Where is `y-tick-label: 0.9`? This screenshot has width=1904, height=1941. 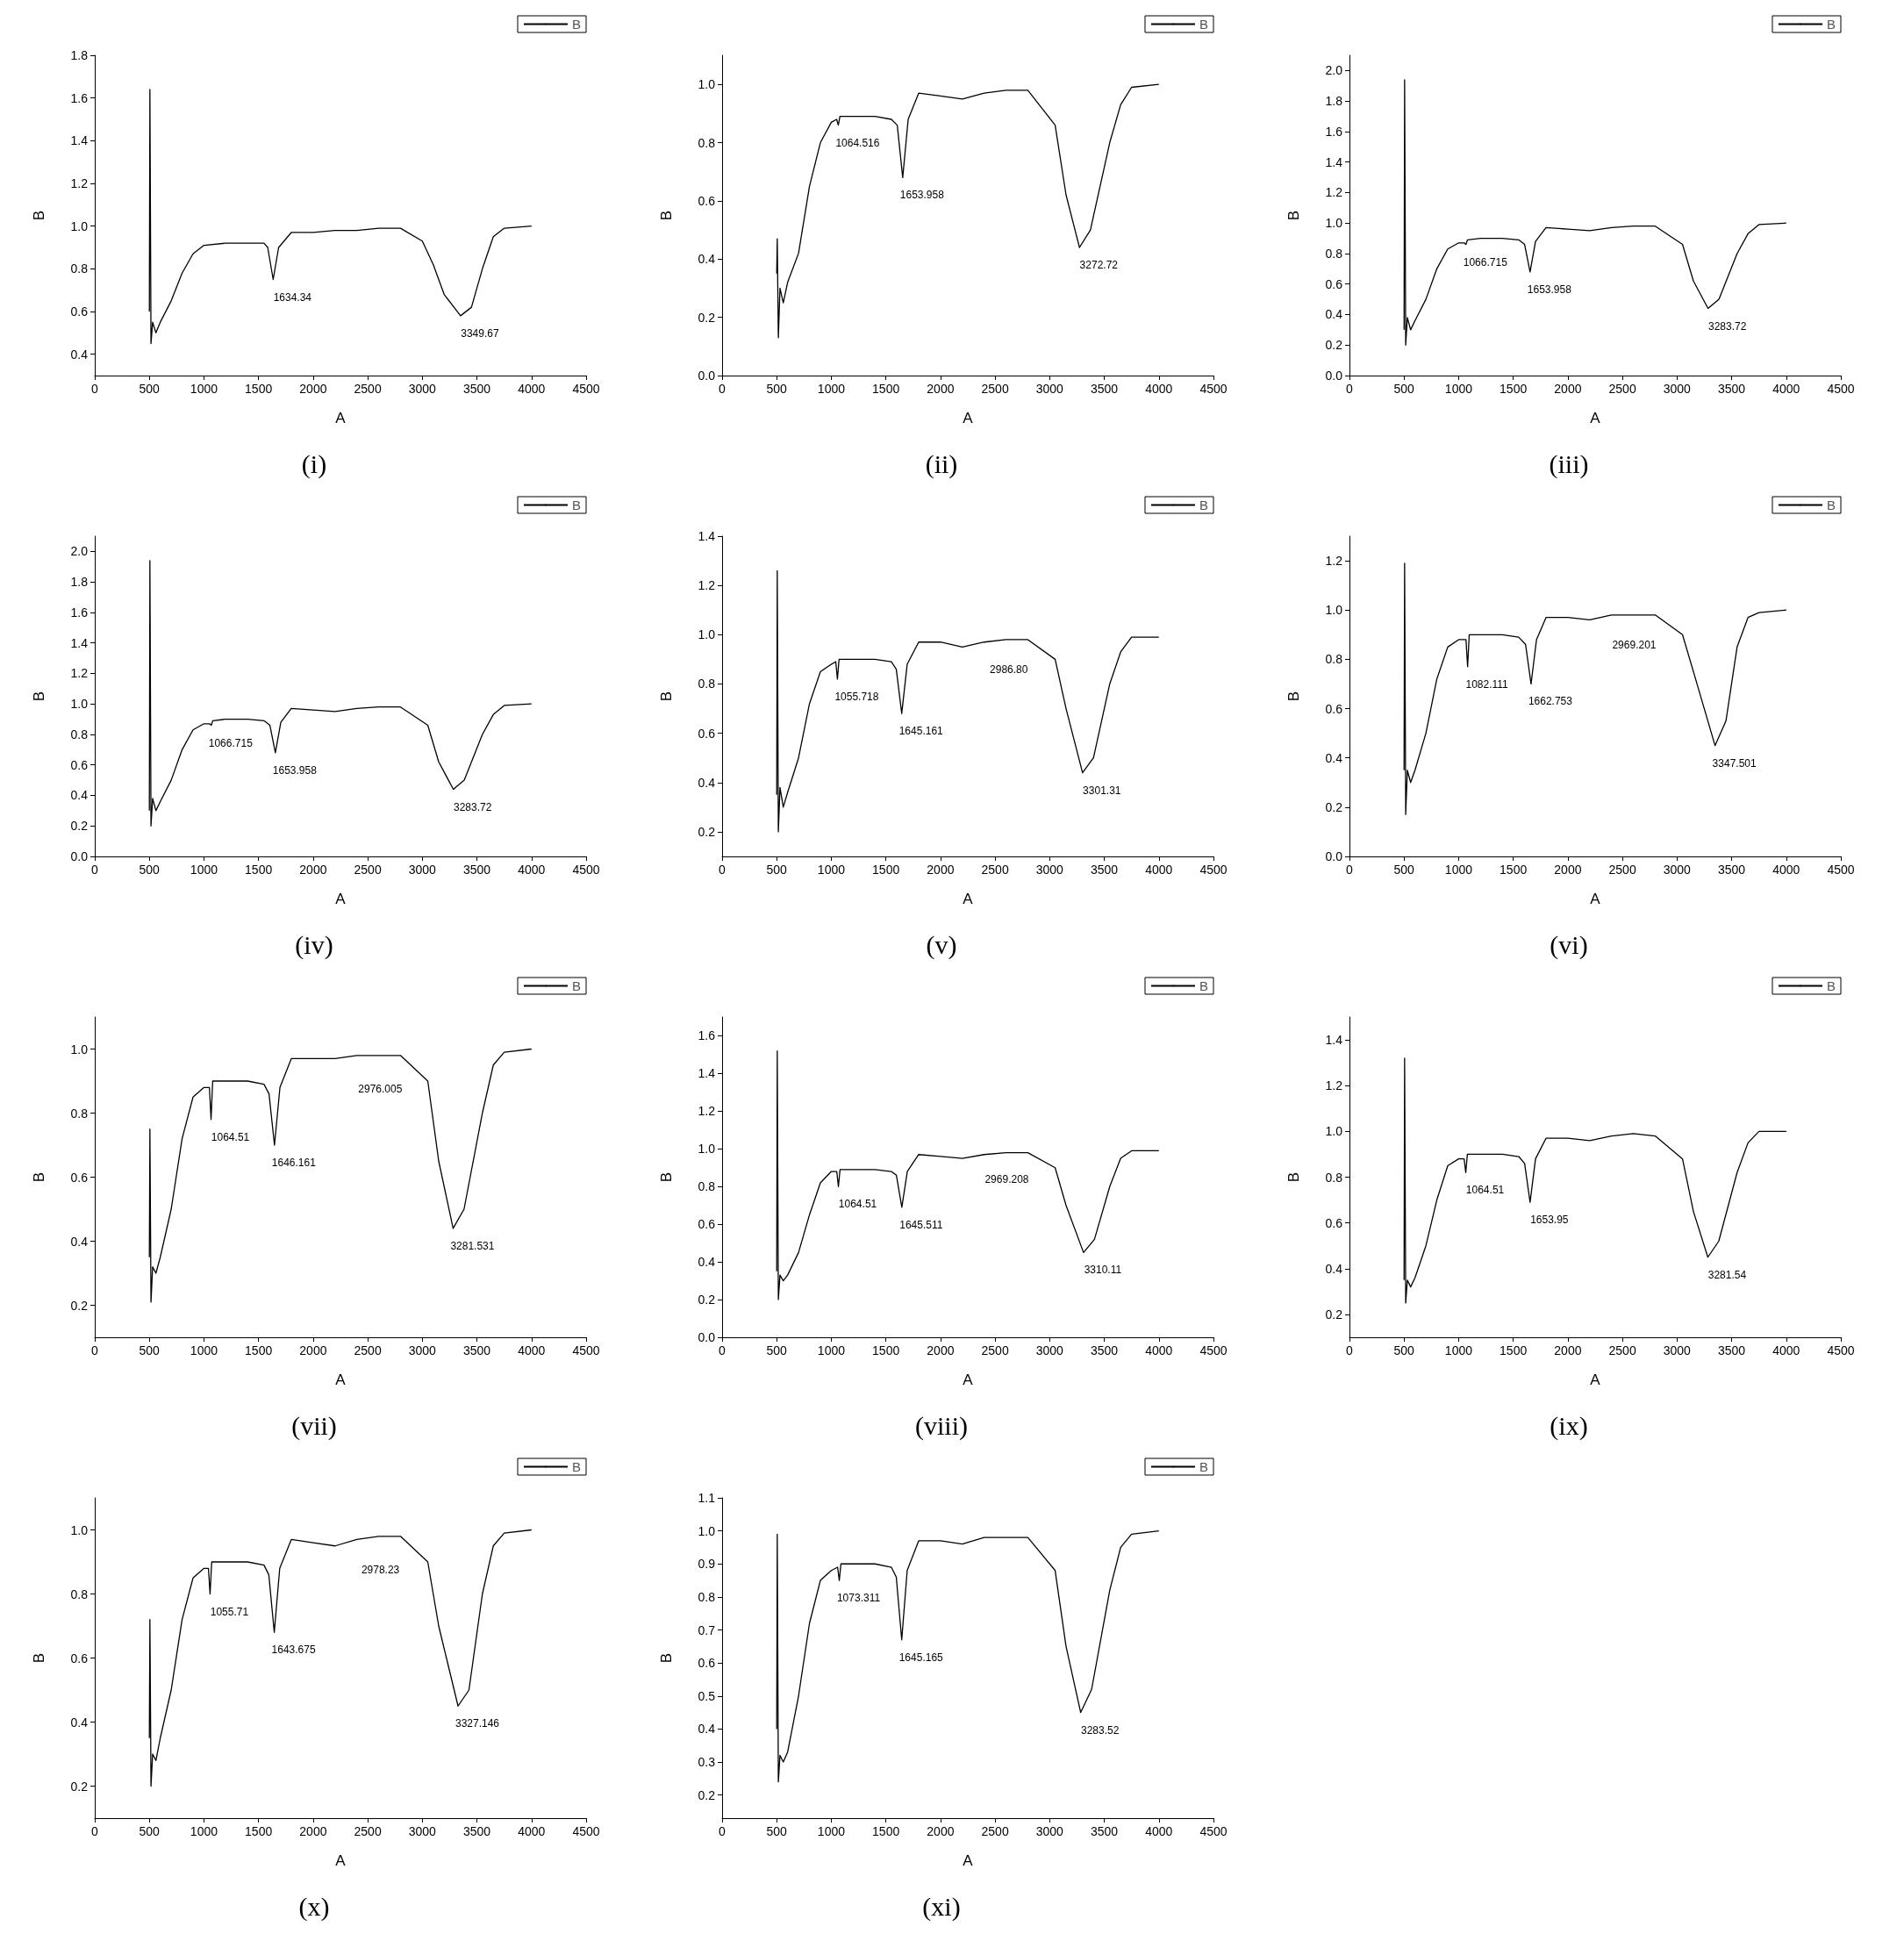
y-tick-label: 0.9 is located at coordinates (707, 1565).